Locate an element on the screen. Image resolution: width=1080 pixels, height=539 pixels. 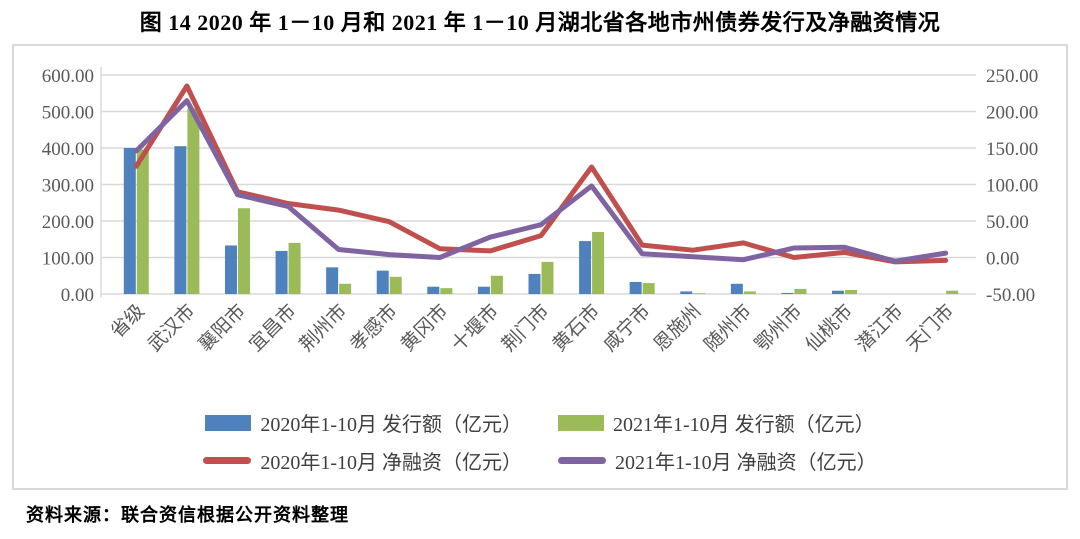
bar-2021-黄石市 is located at coordinates (598, 262).